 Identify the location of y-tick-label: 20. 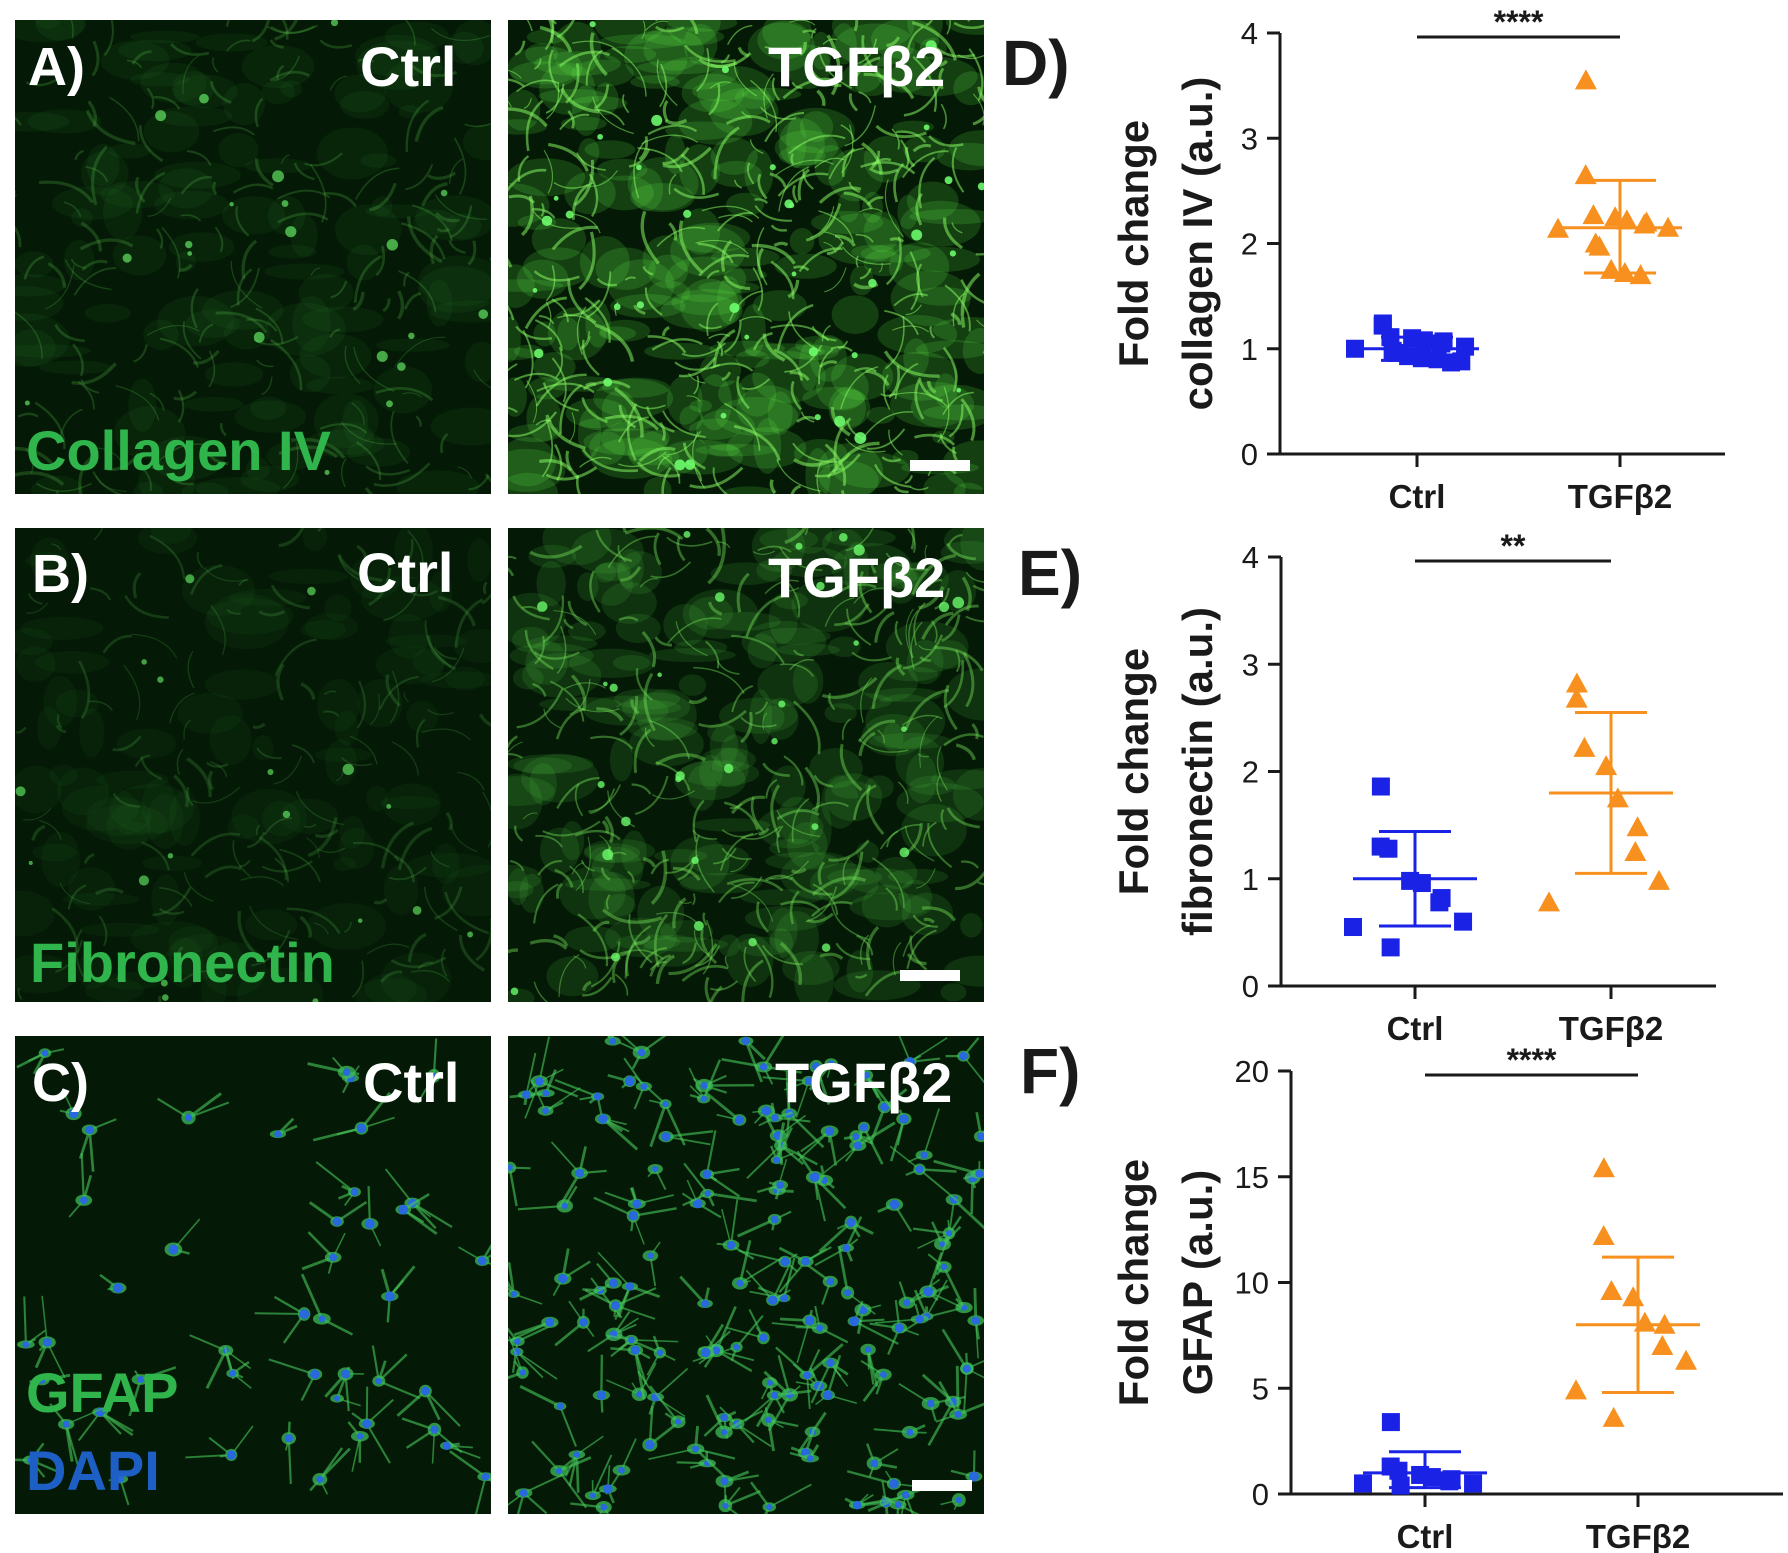
(1252, 1071).